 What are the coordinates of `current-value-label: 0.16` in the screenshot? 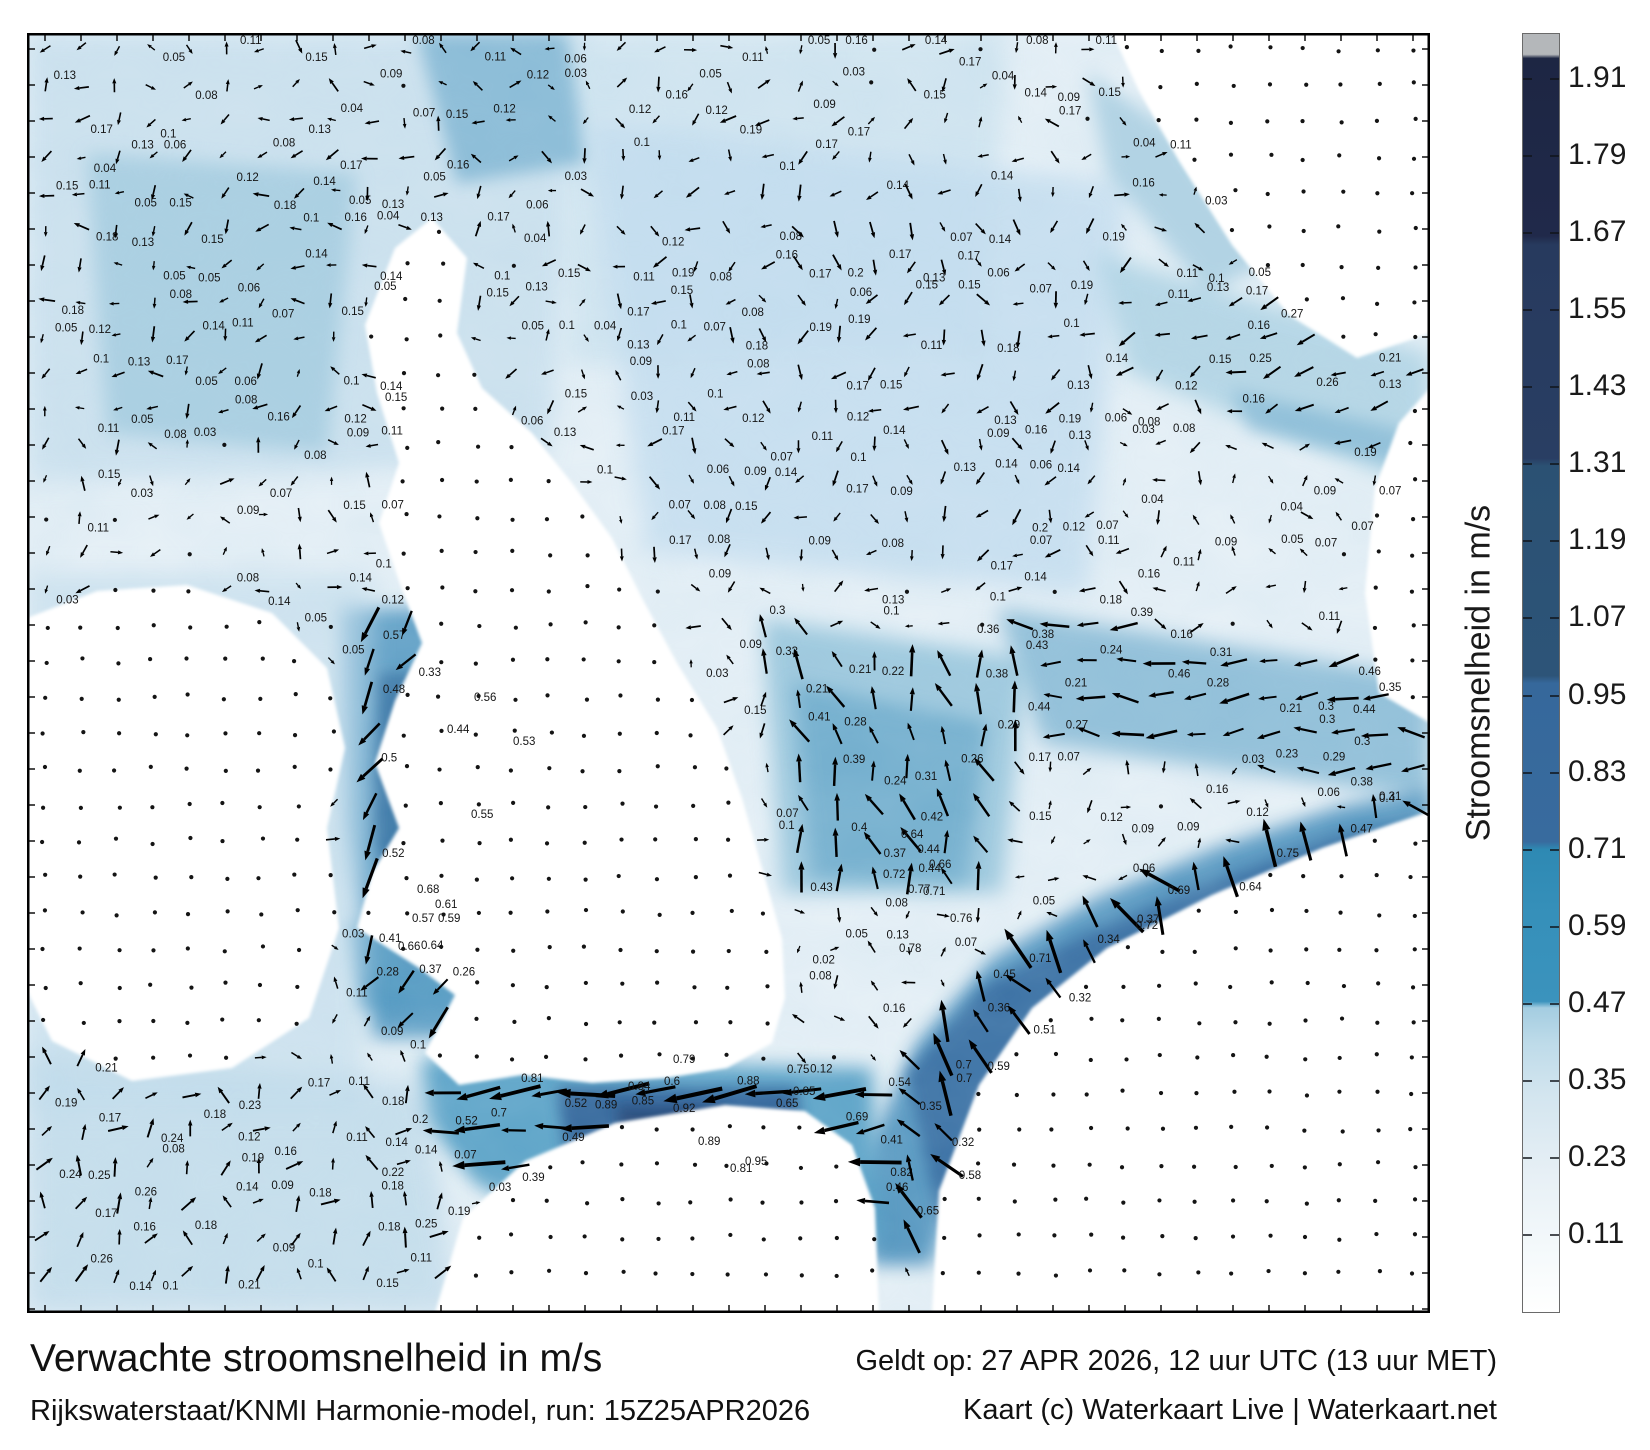 It's located at (1149, 575).